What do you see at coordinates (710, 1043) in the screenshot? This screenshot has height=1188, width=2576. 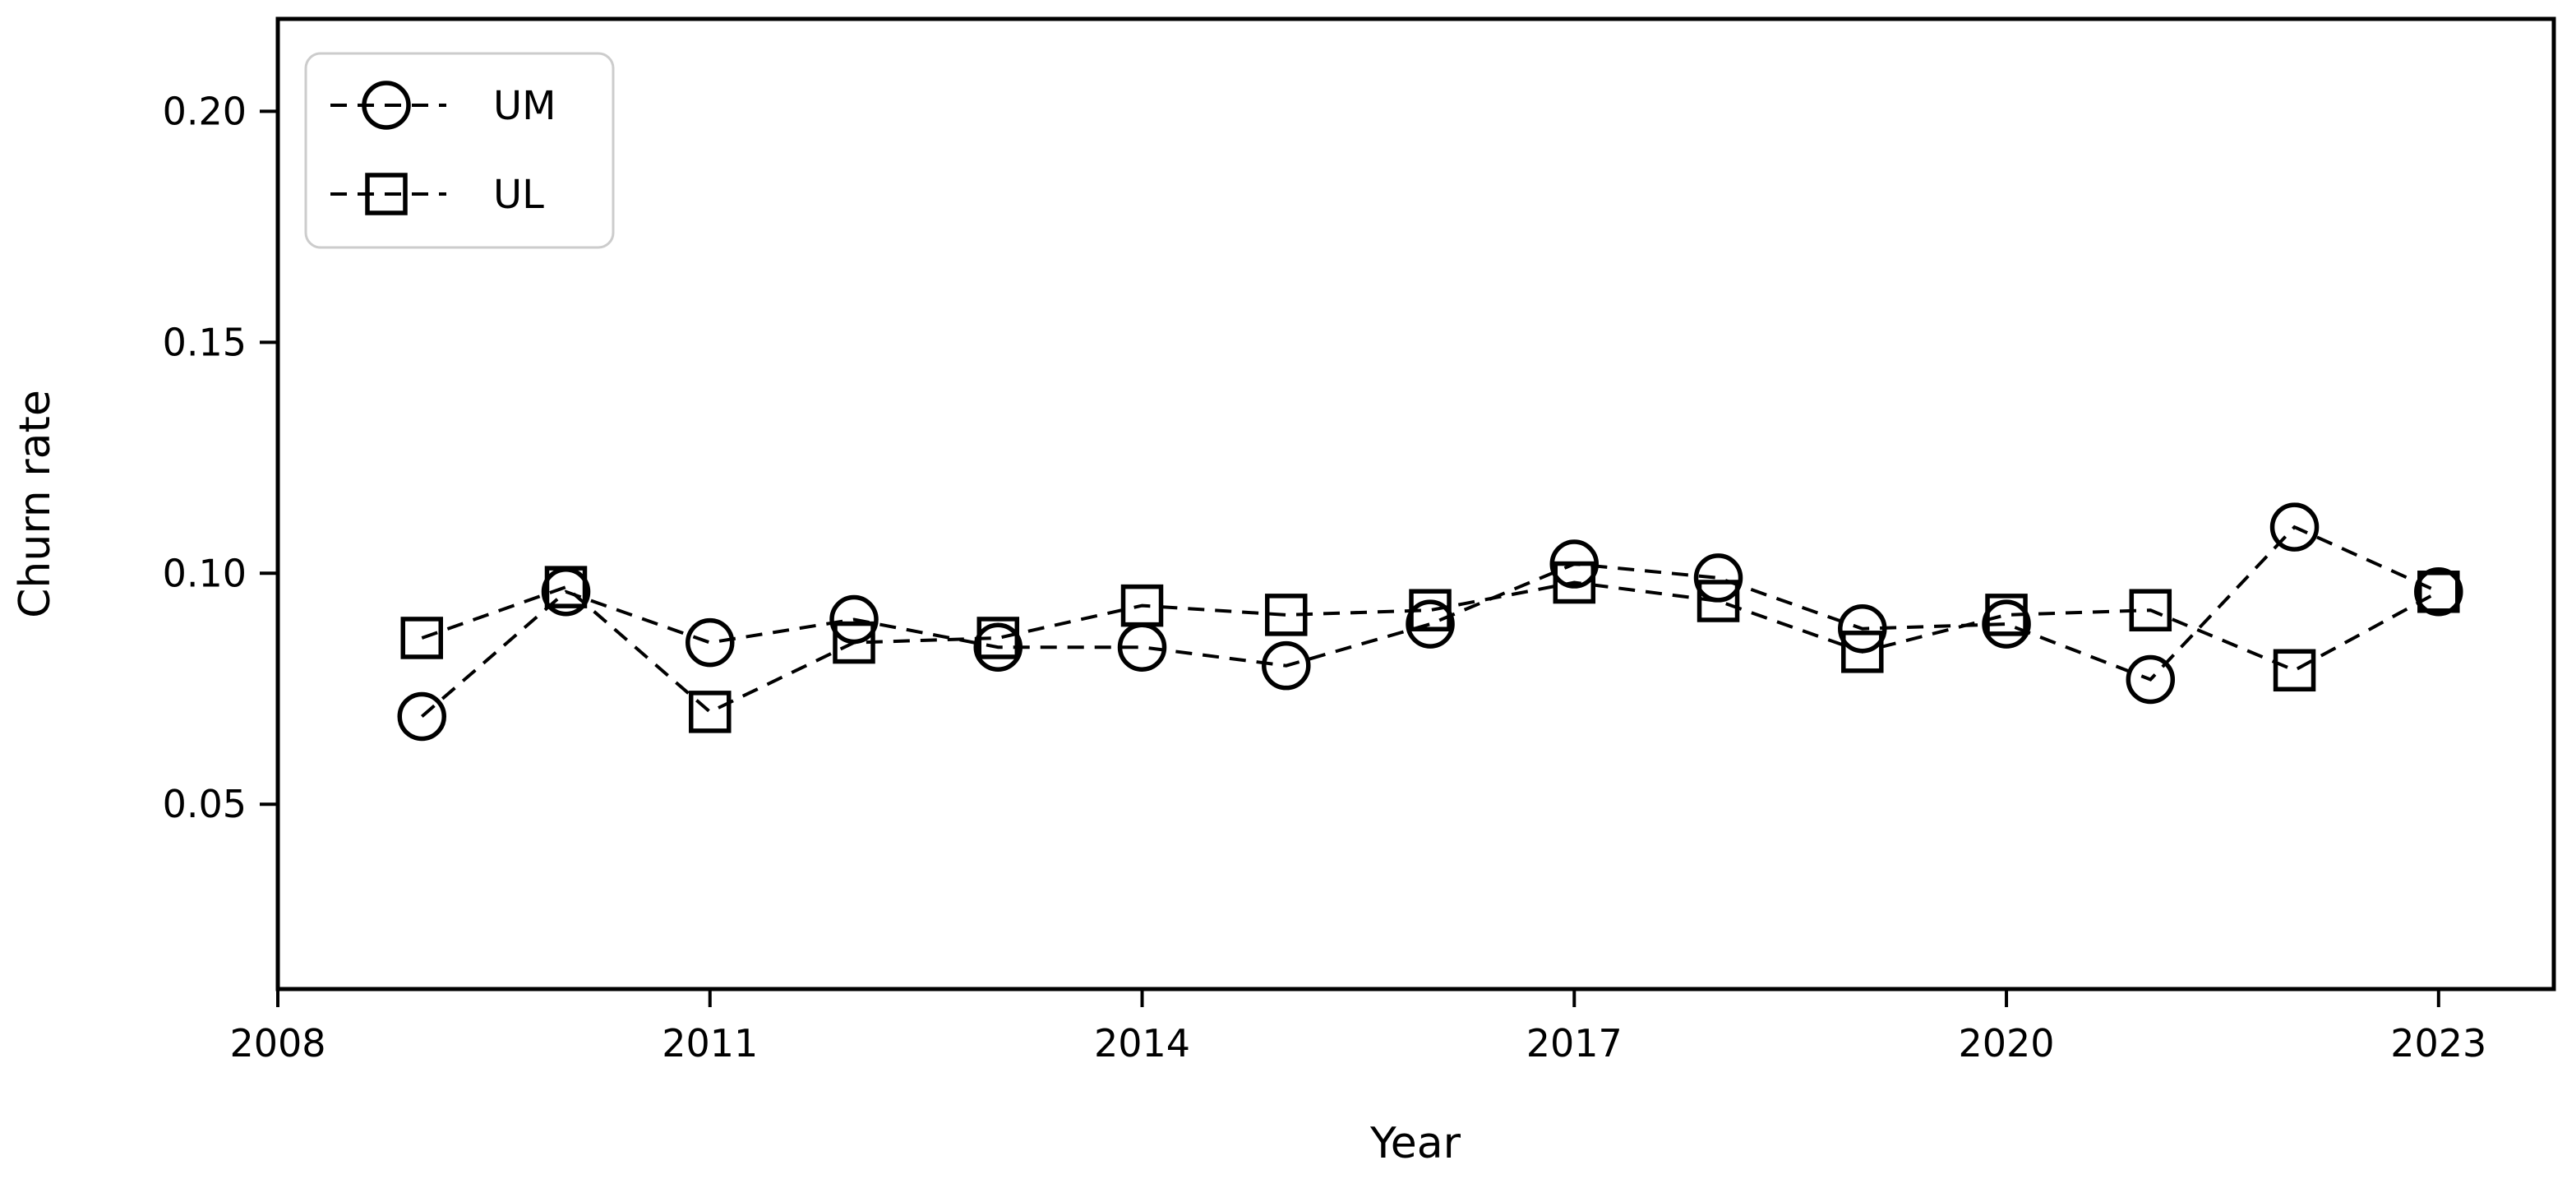 I see `x-tick-label: 2011` at bounding box center [710, 1043].